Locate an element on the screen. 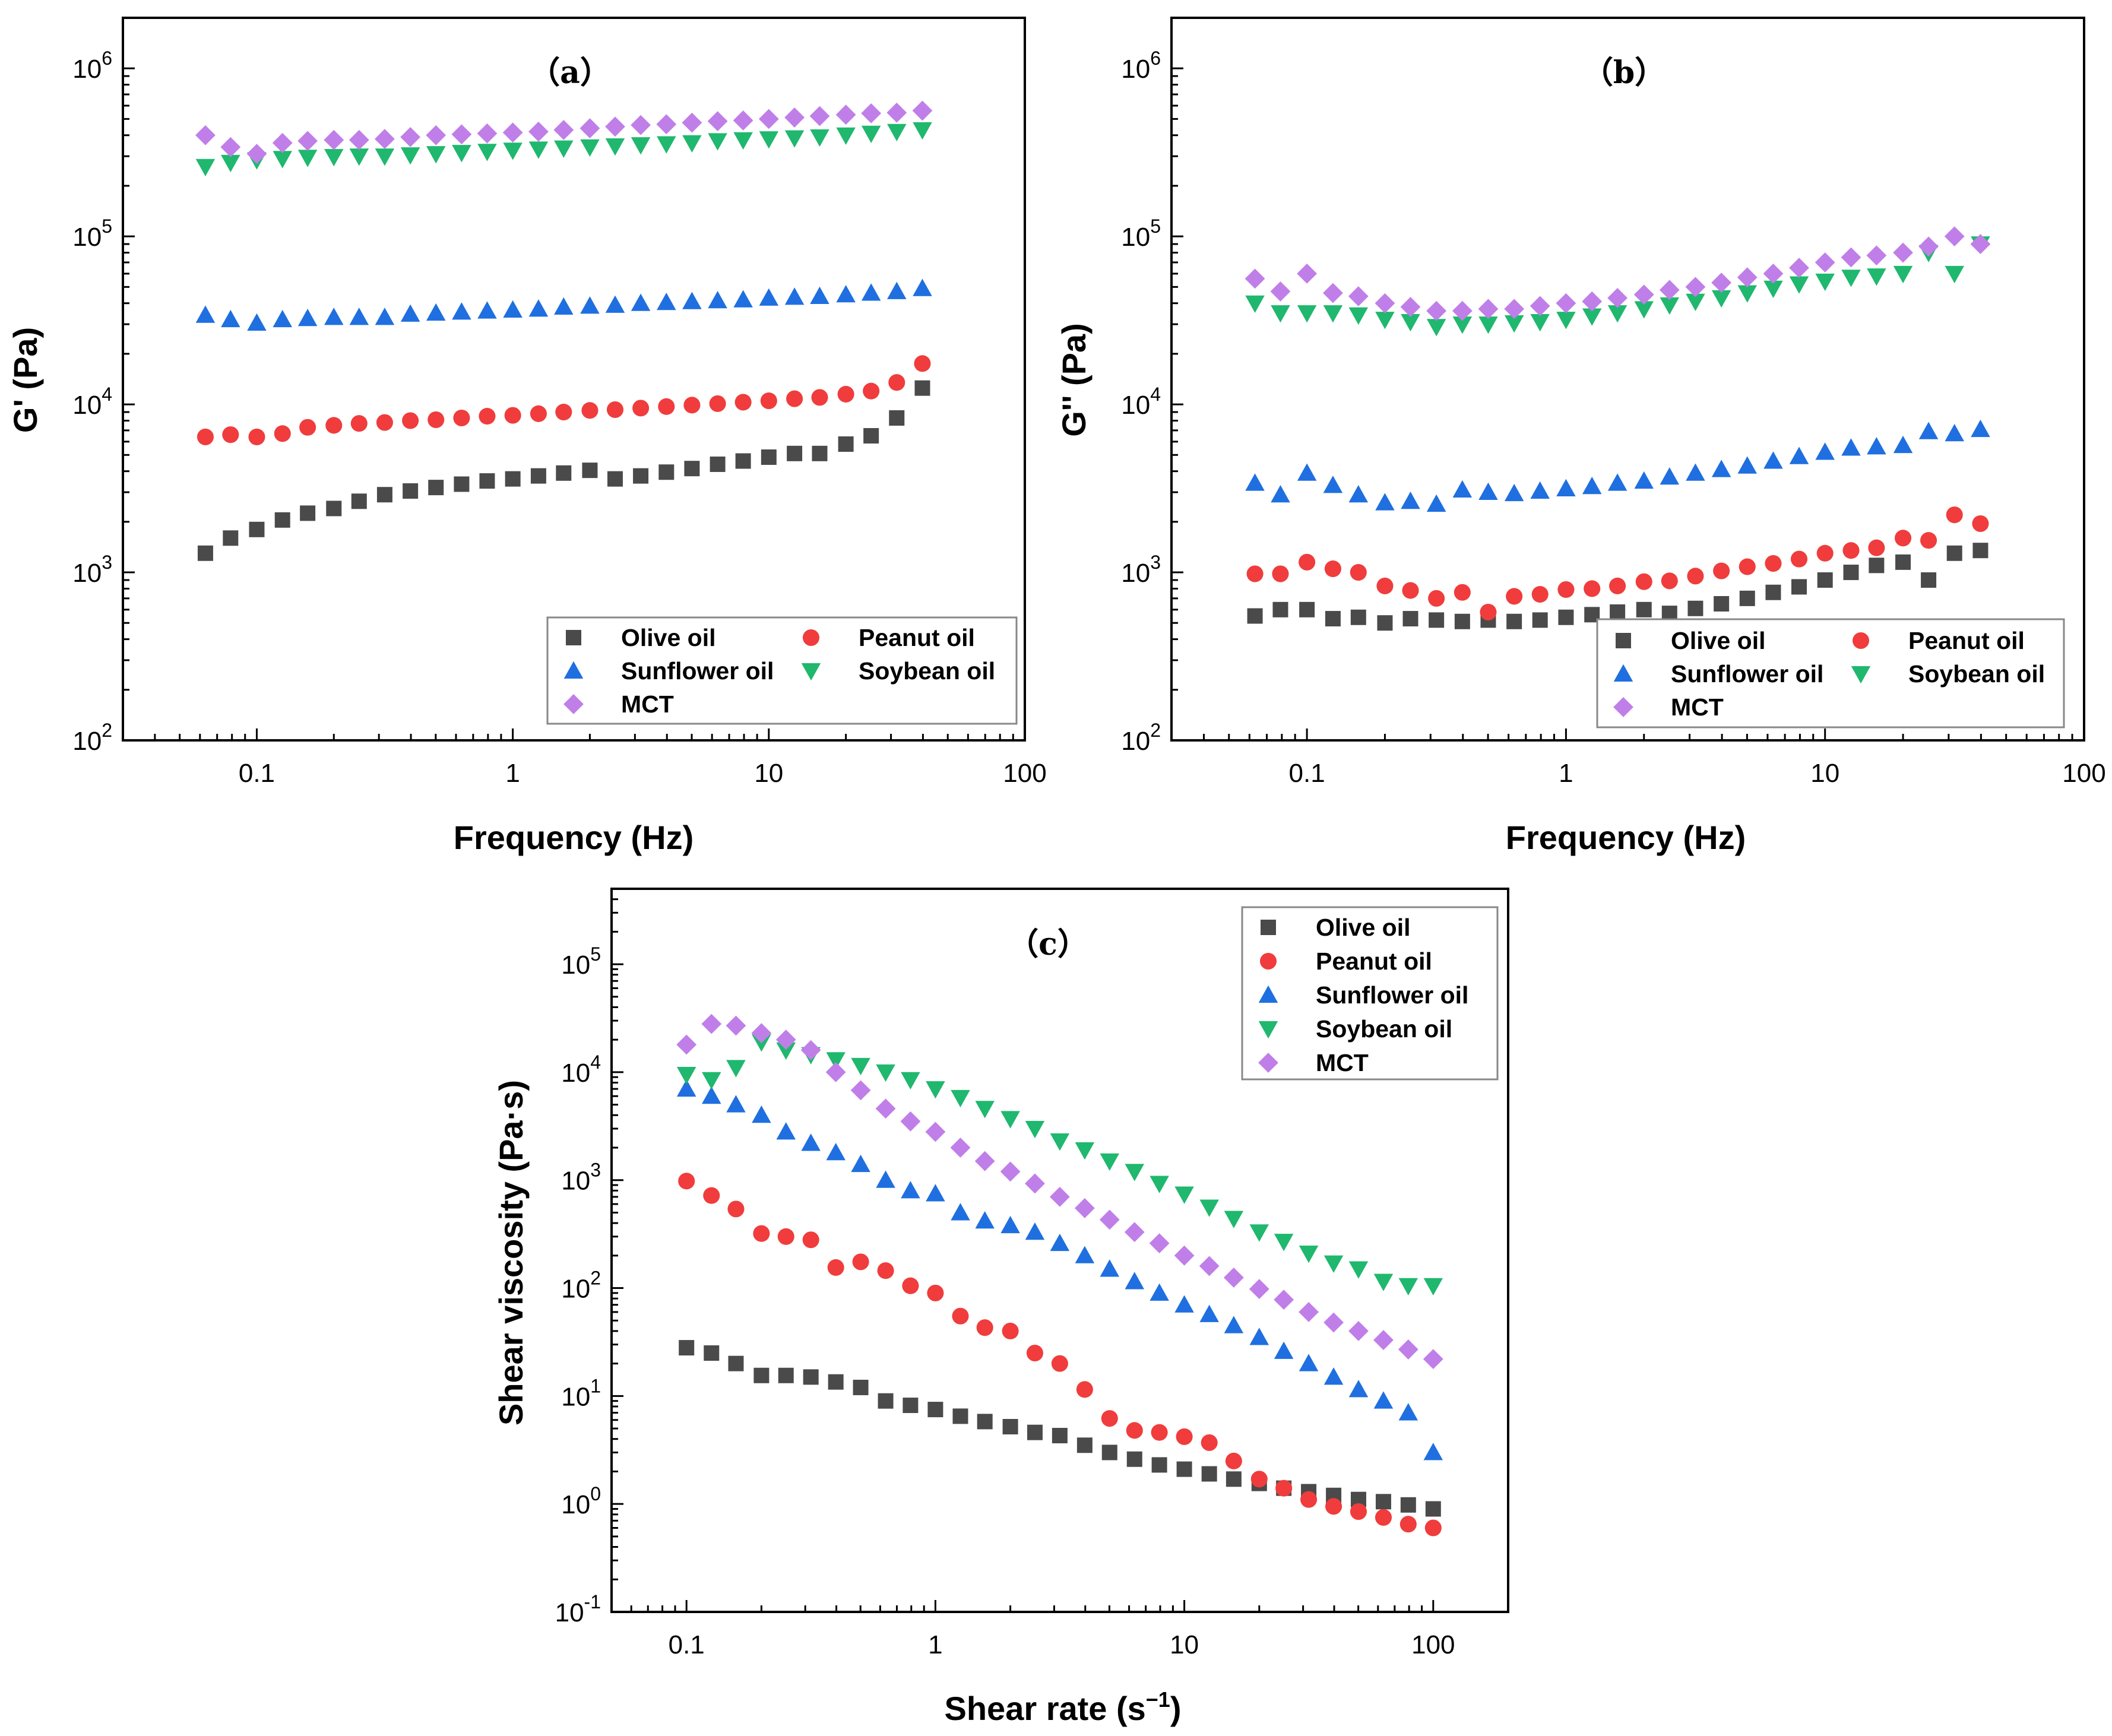 The width and height of the screenshot is (2112, 1736). y-tick-label: 10⁵ is located at coordinates (581, 961).